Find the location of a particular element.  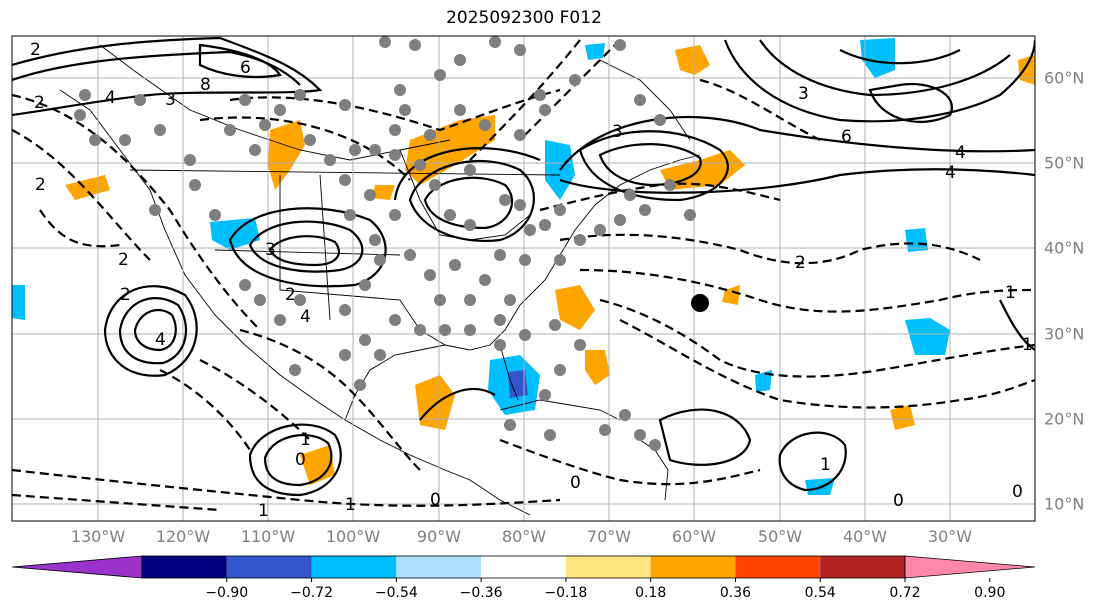

contour-label: 6 is located at coordinates (846, 137).